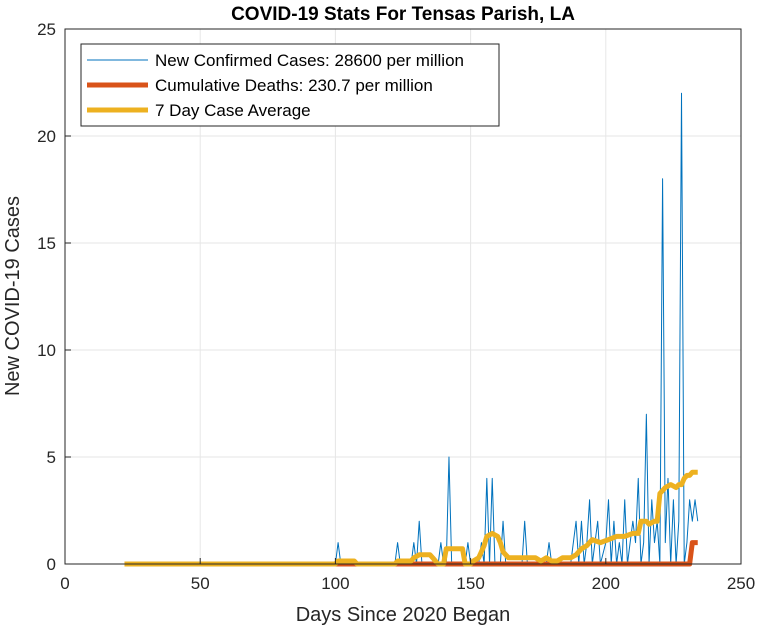  Describe the element at coordinates (200, 583) in the screenshot. I see `x-tick-label: 50` at that location.